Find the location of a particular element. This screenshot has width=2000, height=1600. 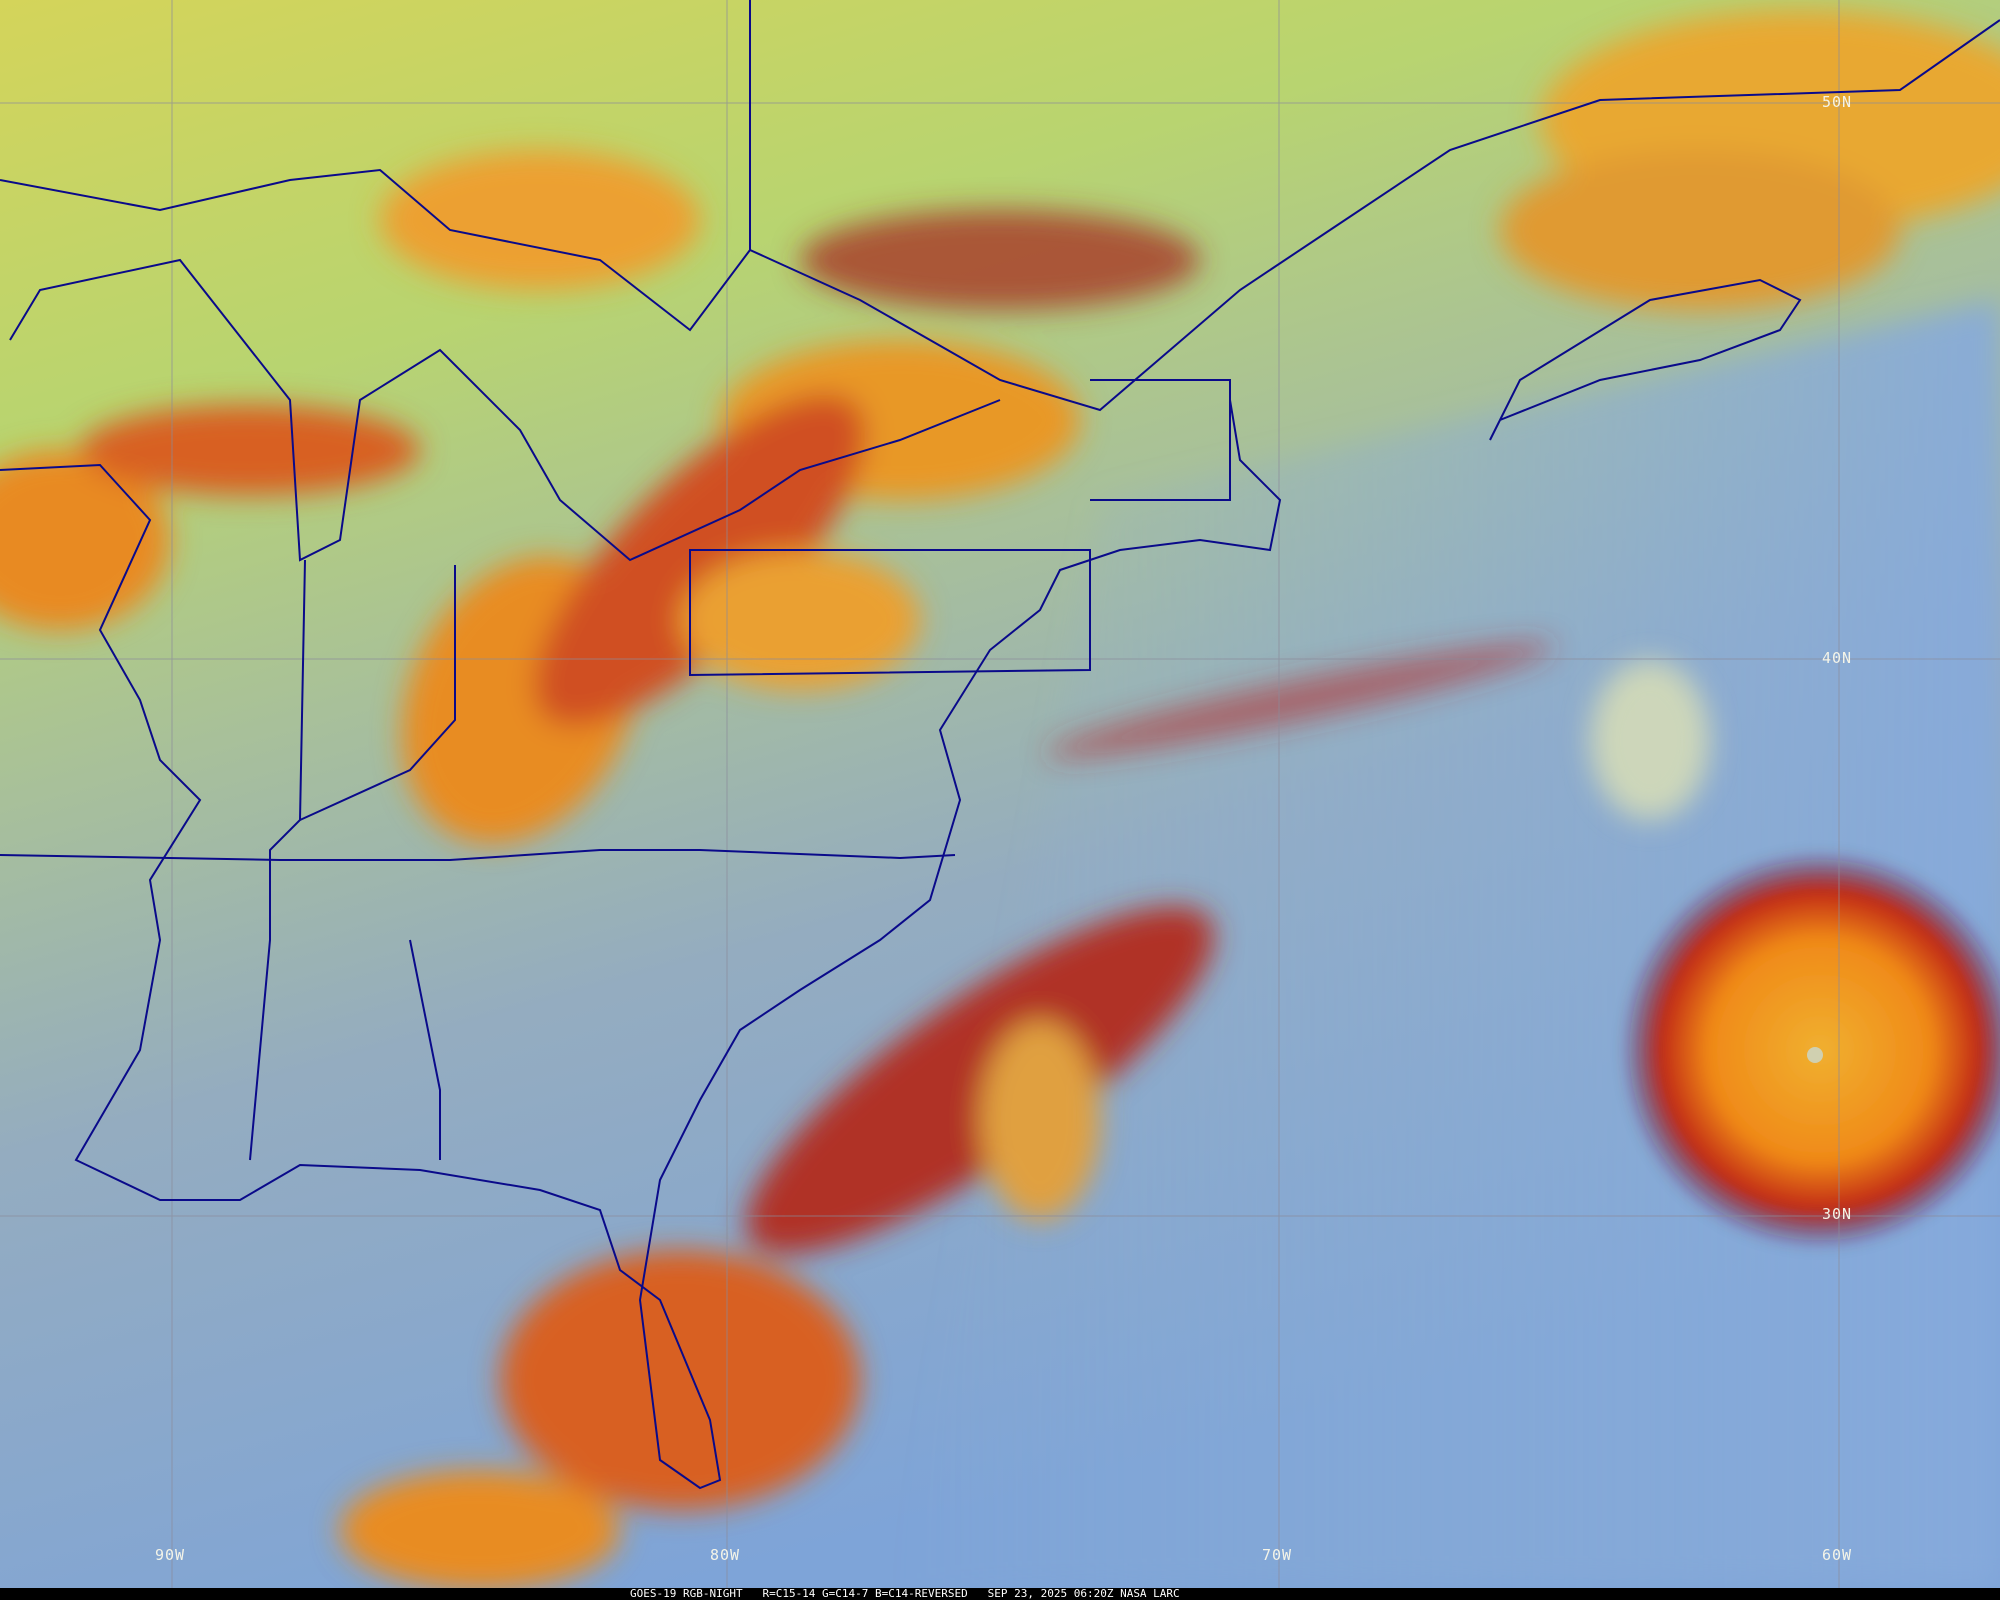

hurricane is located at coordinates (1810, 1050).